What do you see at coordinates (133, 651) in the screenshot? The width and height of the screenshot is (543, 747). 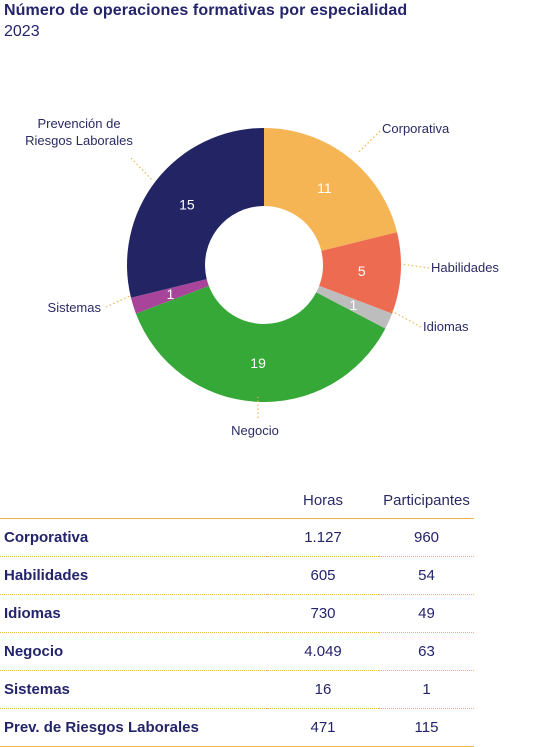 I see `row-label: Negocio` at bounding box center [133, 651].